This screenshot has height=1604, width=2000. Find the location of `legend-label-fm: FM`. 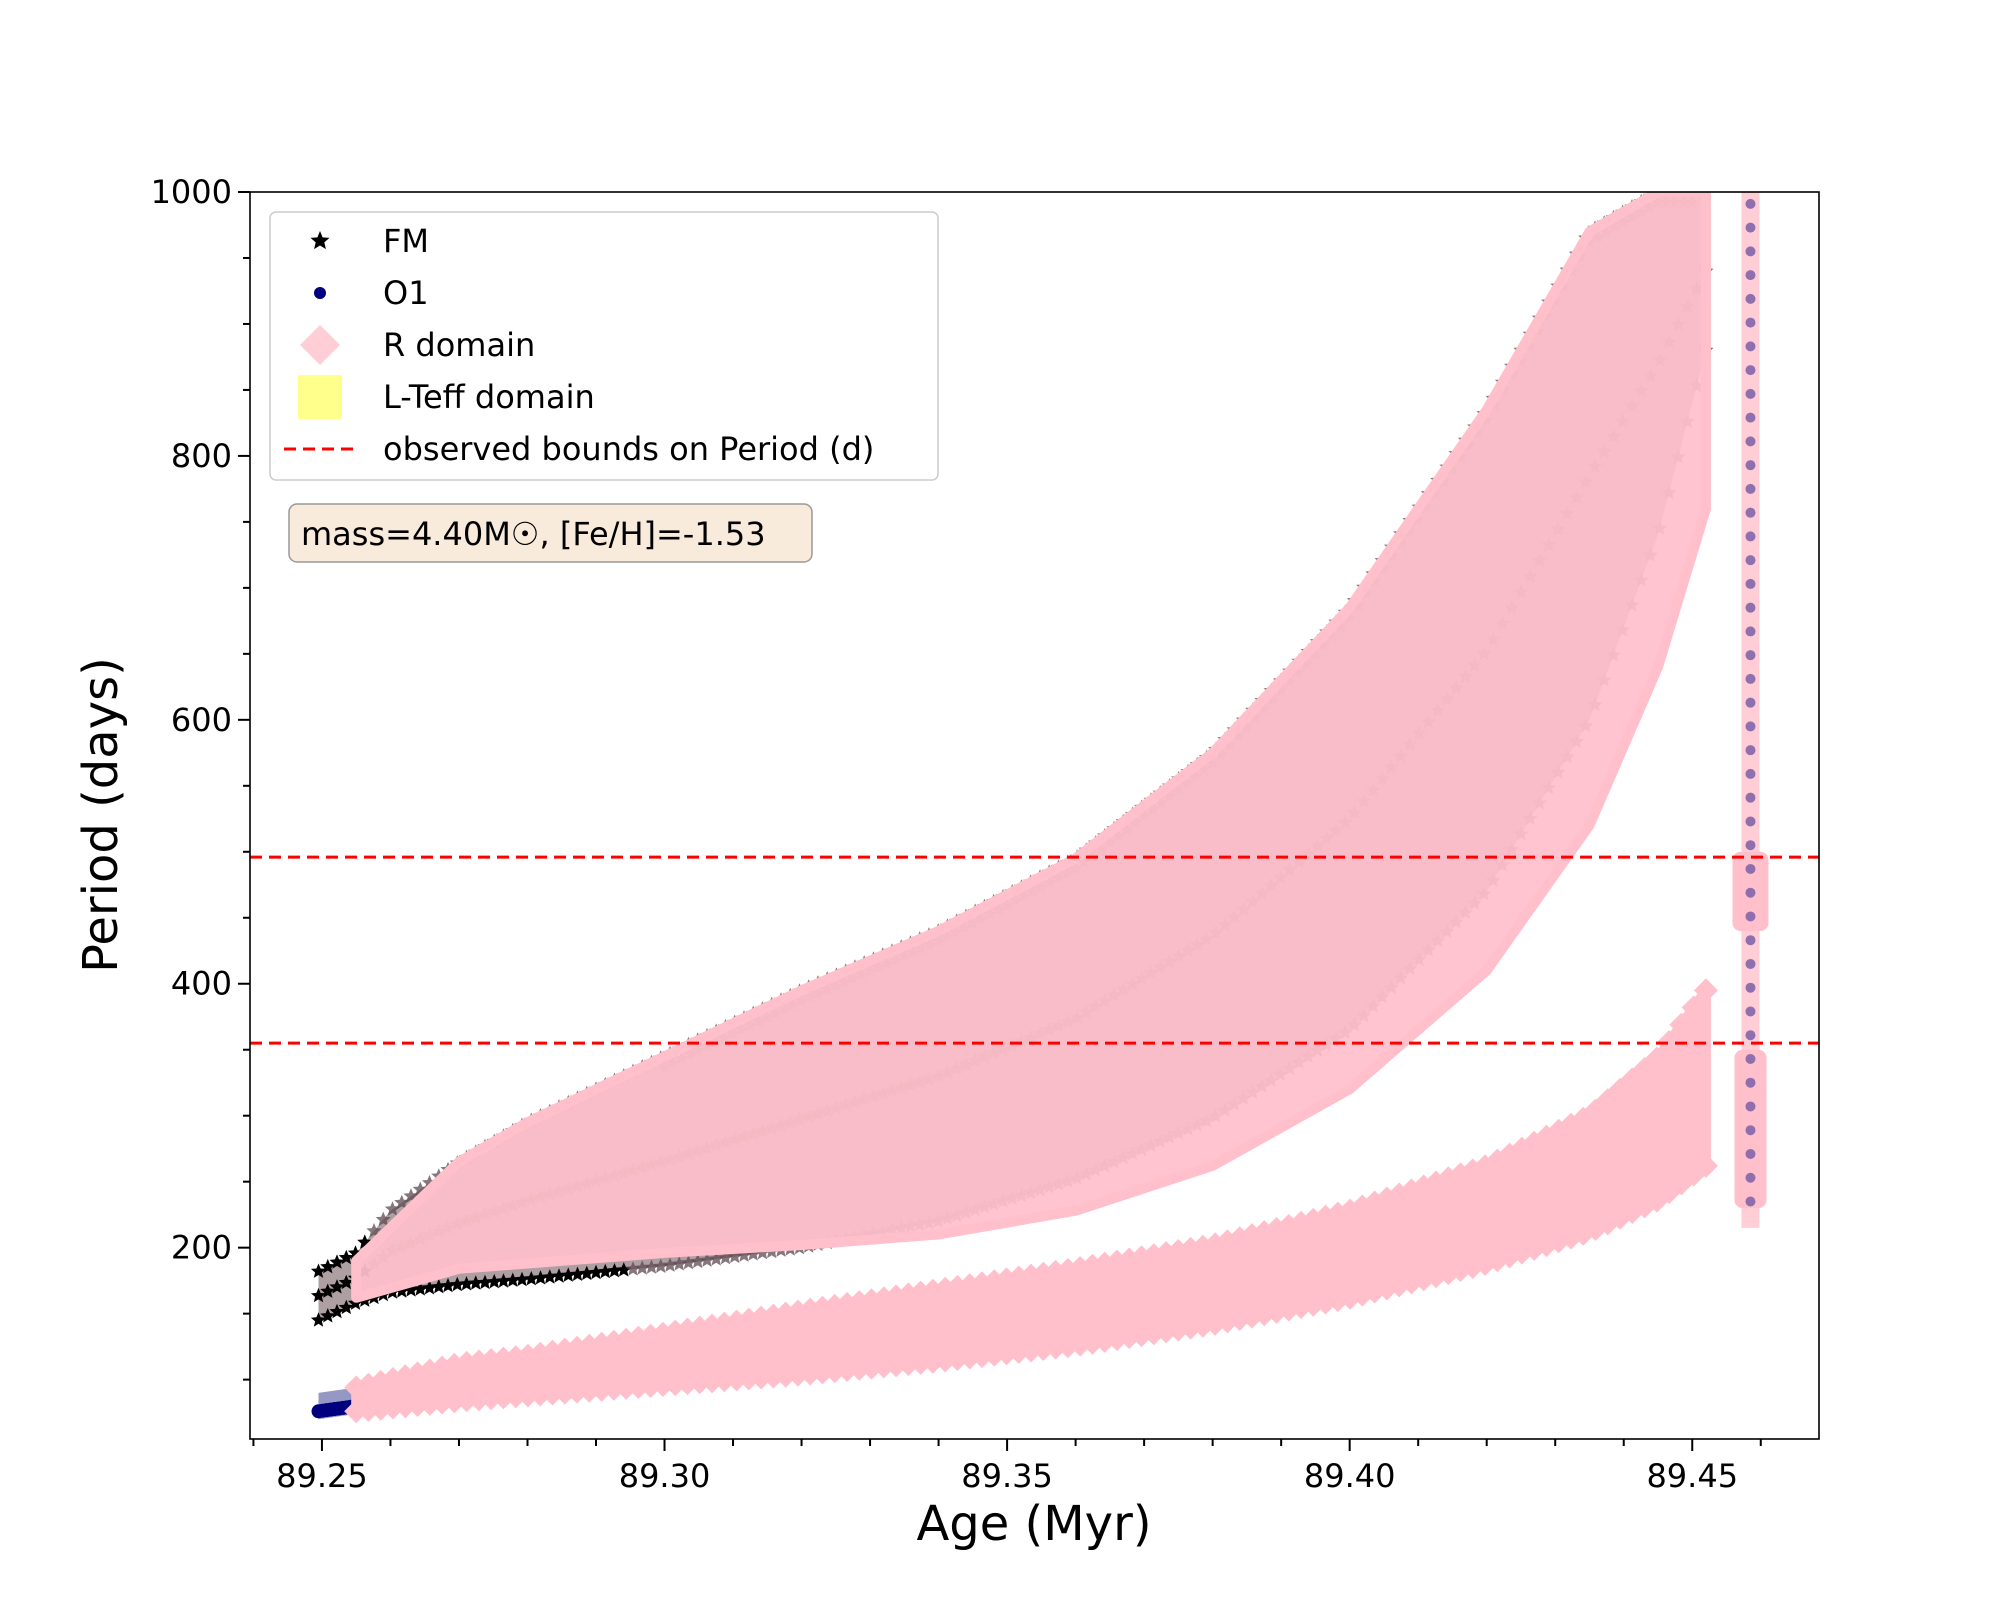

legend-label-fm: FM is located at coordinates (406, 241).